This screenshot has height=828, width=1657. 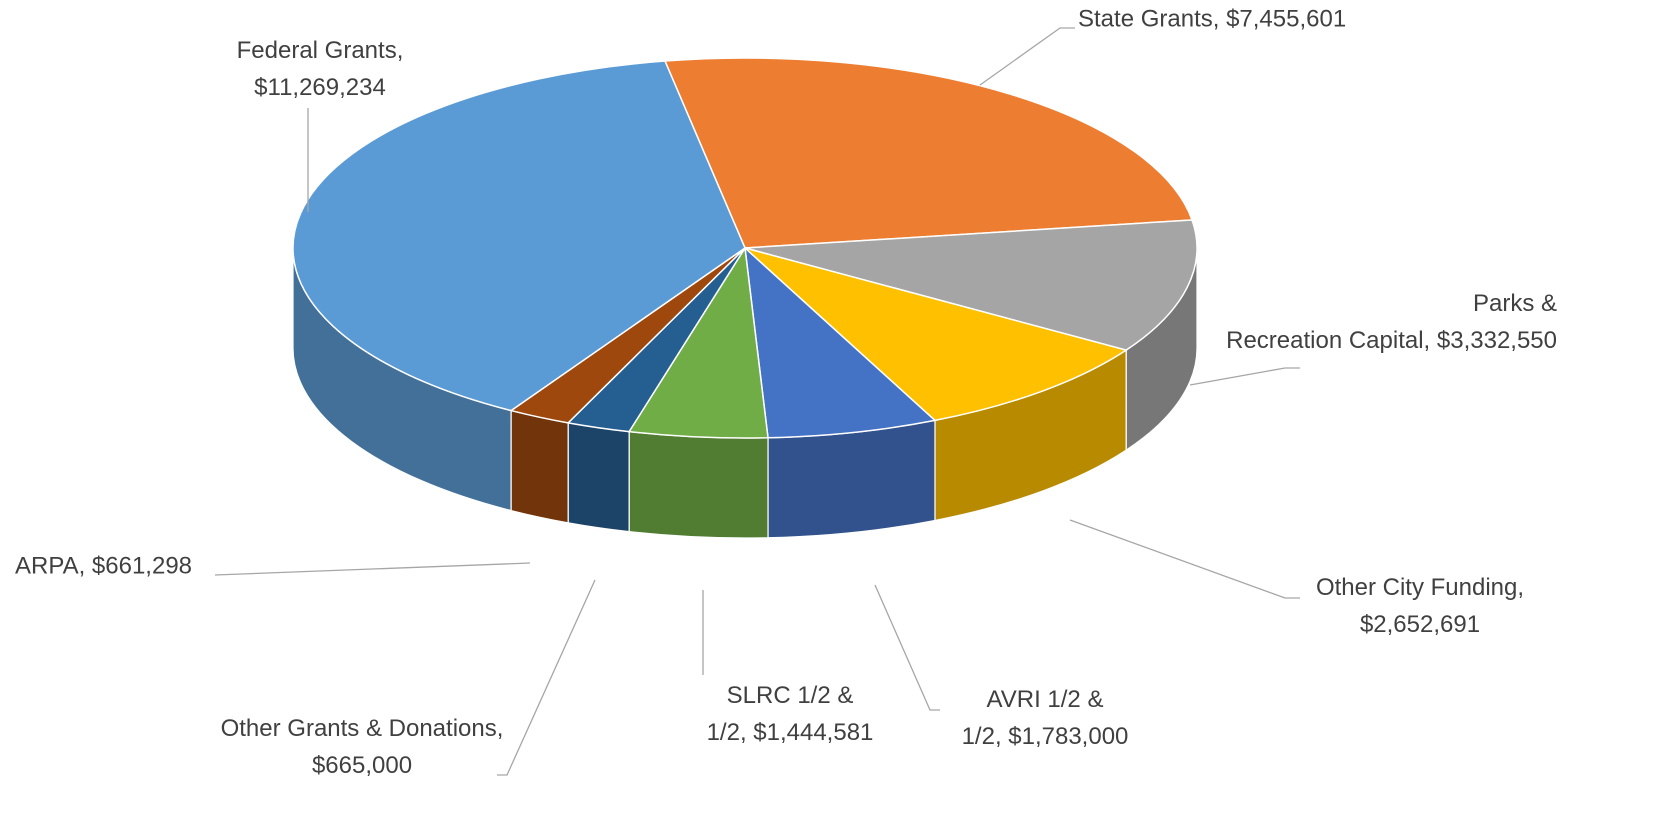 What do you see at coordinates (362, 747) in the screenshot?
I see `data-label: Other Grants & Donations, $665,000` at bounding box center [362, 747].